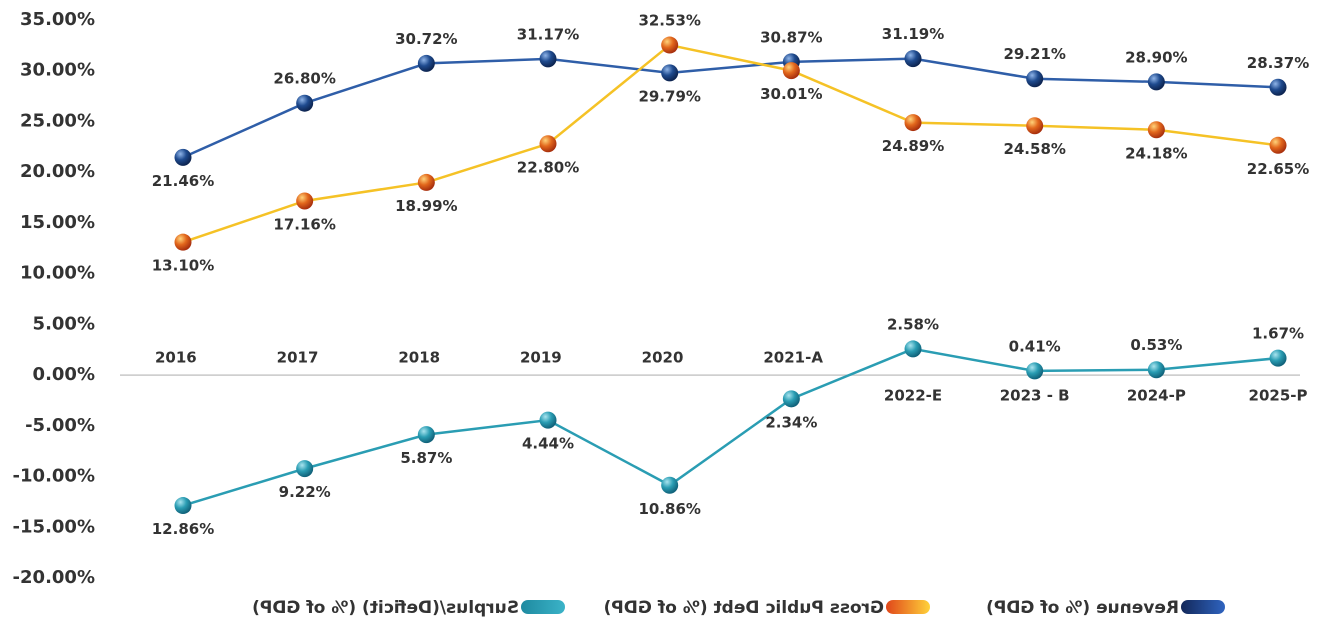  I want to click on data-label: 18.99%, so click(426, 206).